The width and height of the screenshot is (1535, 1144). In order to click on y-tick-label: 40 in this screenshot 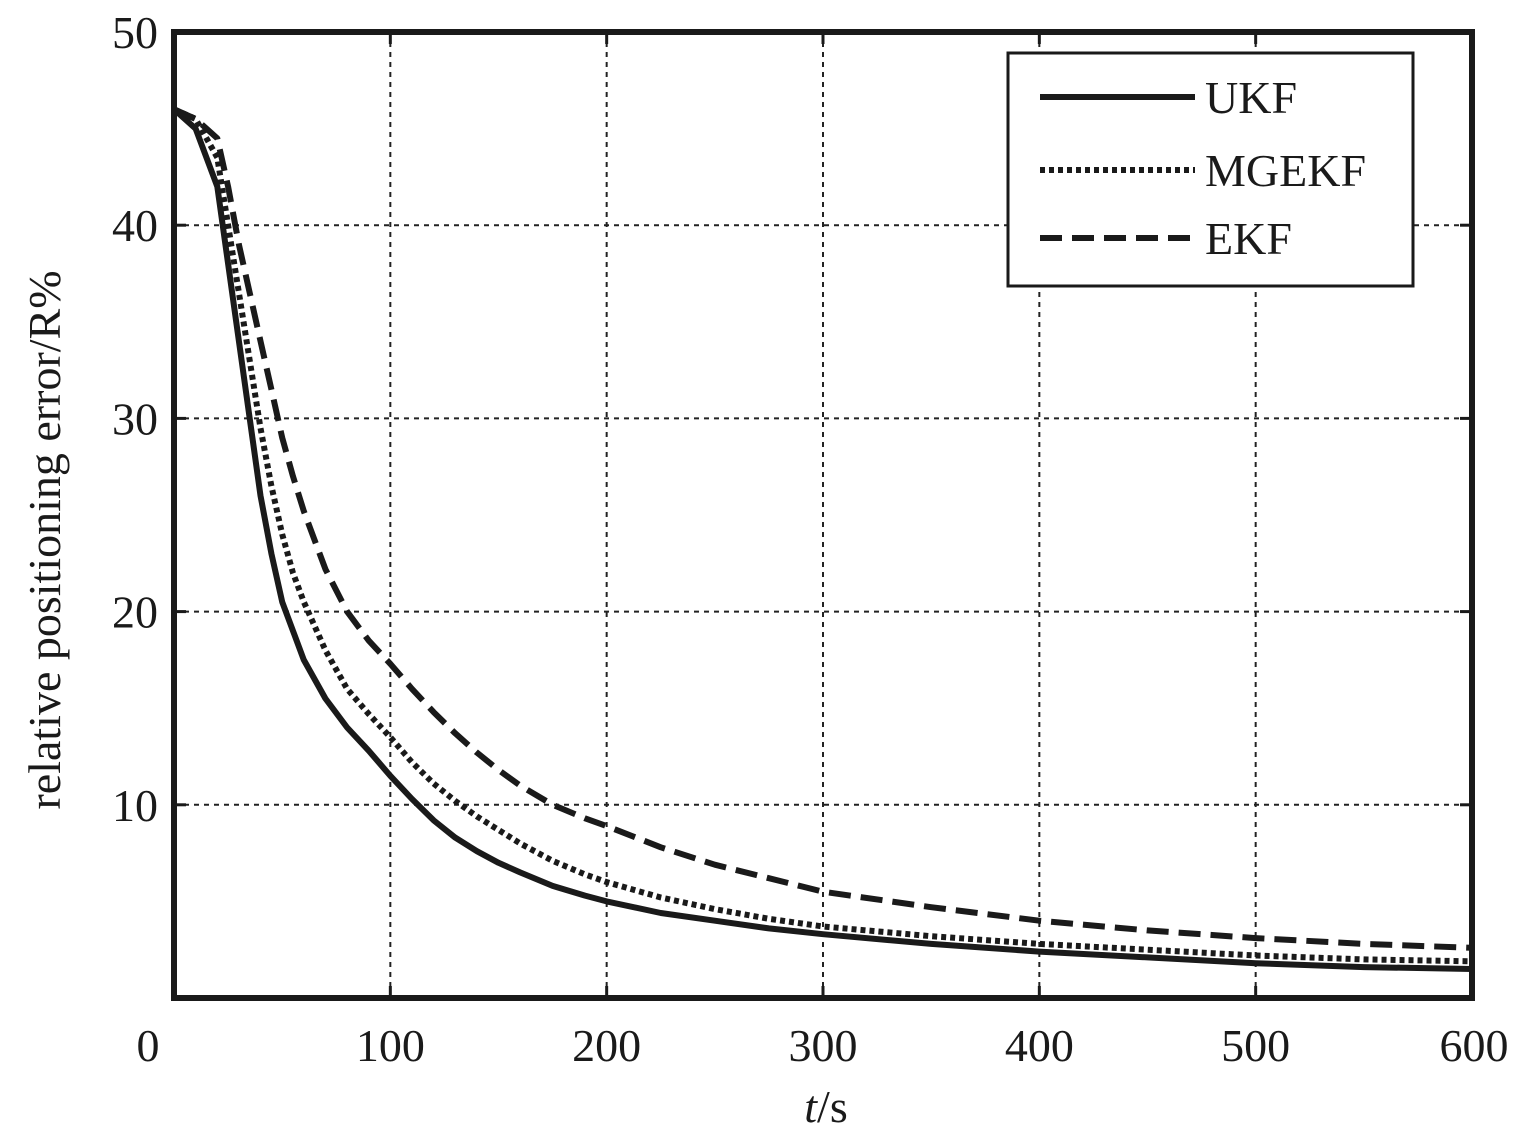, I will do `click(135, 225)`.